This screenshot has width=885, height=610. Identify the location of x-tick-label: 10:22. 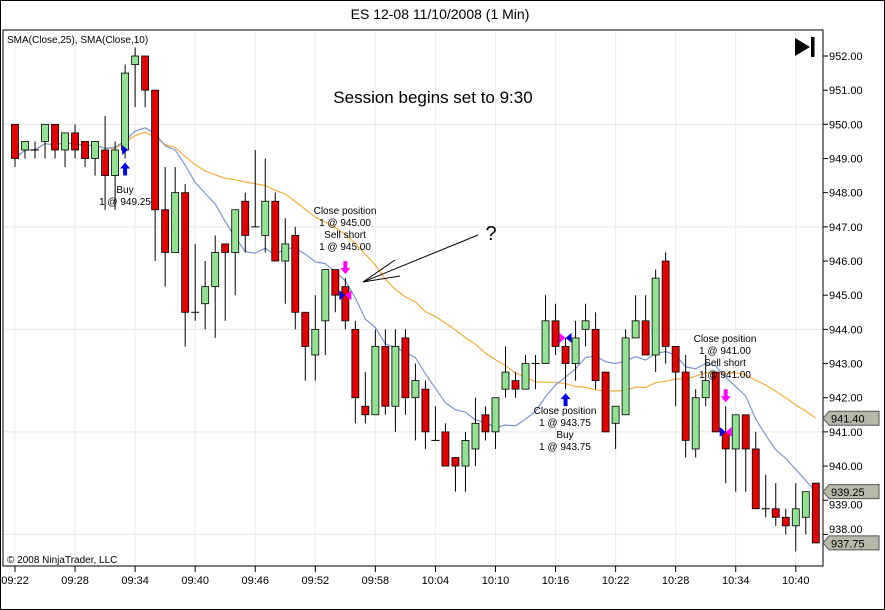
(616, 581).